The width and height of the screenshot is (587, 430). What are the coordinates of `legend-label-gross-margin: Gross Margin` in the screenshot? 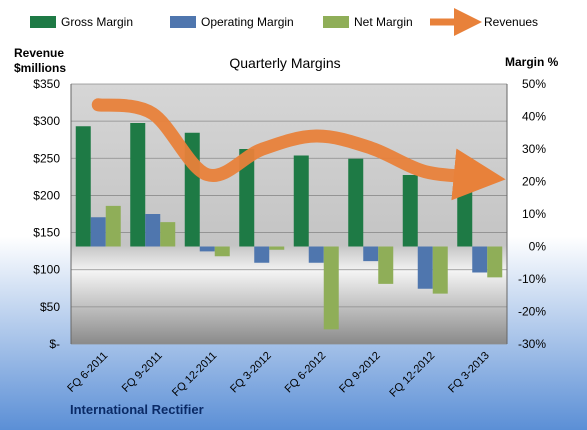 It's located at (97, 22).